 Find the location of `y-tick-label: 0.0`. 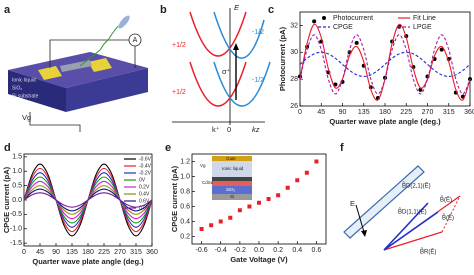

y-tick-label: 0.0 is located at coordinates (17, 200).